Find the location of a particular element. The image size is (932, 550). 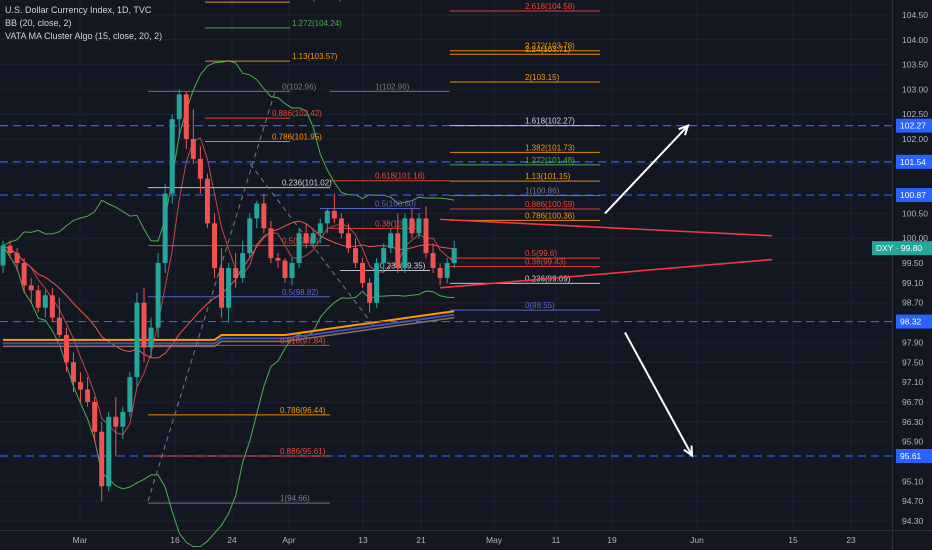

fib-level-label: 1.618(102.27) is located at coordinates (550, 121).